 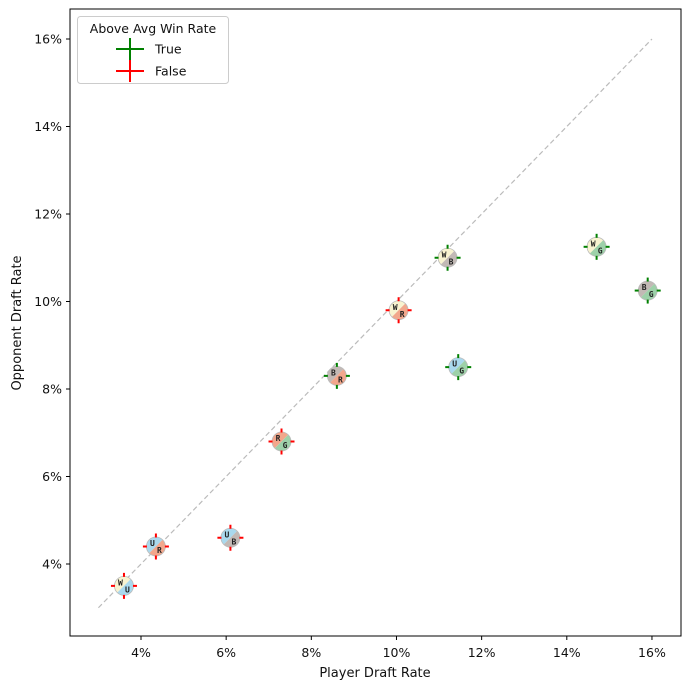 I want to click on y-tick-label: 10%, so click(x=48, y=301).